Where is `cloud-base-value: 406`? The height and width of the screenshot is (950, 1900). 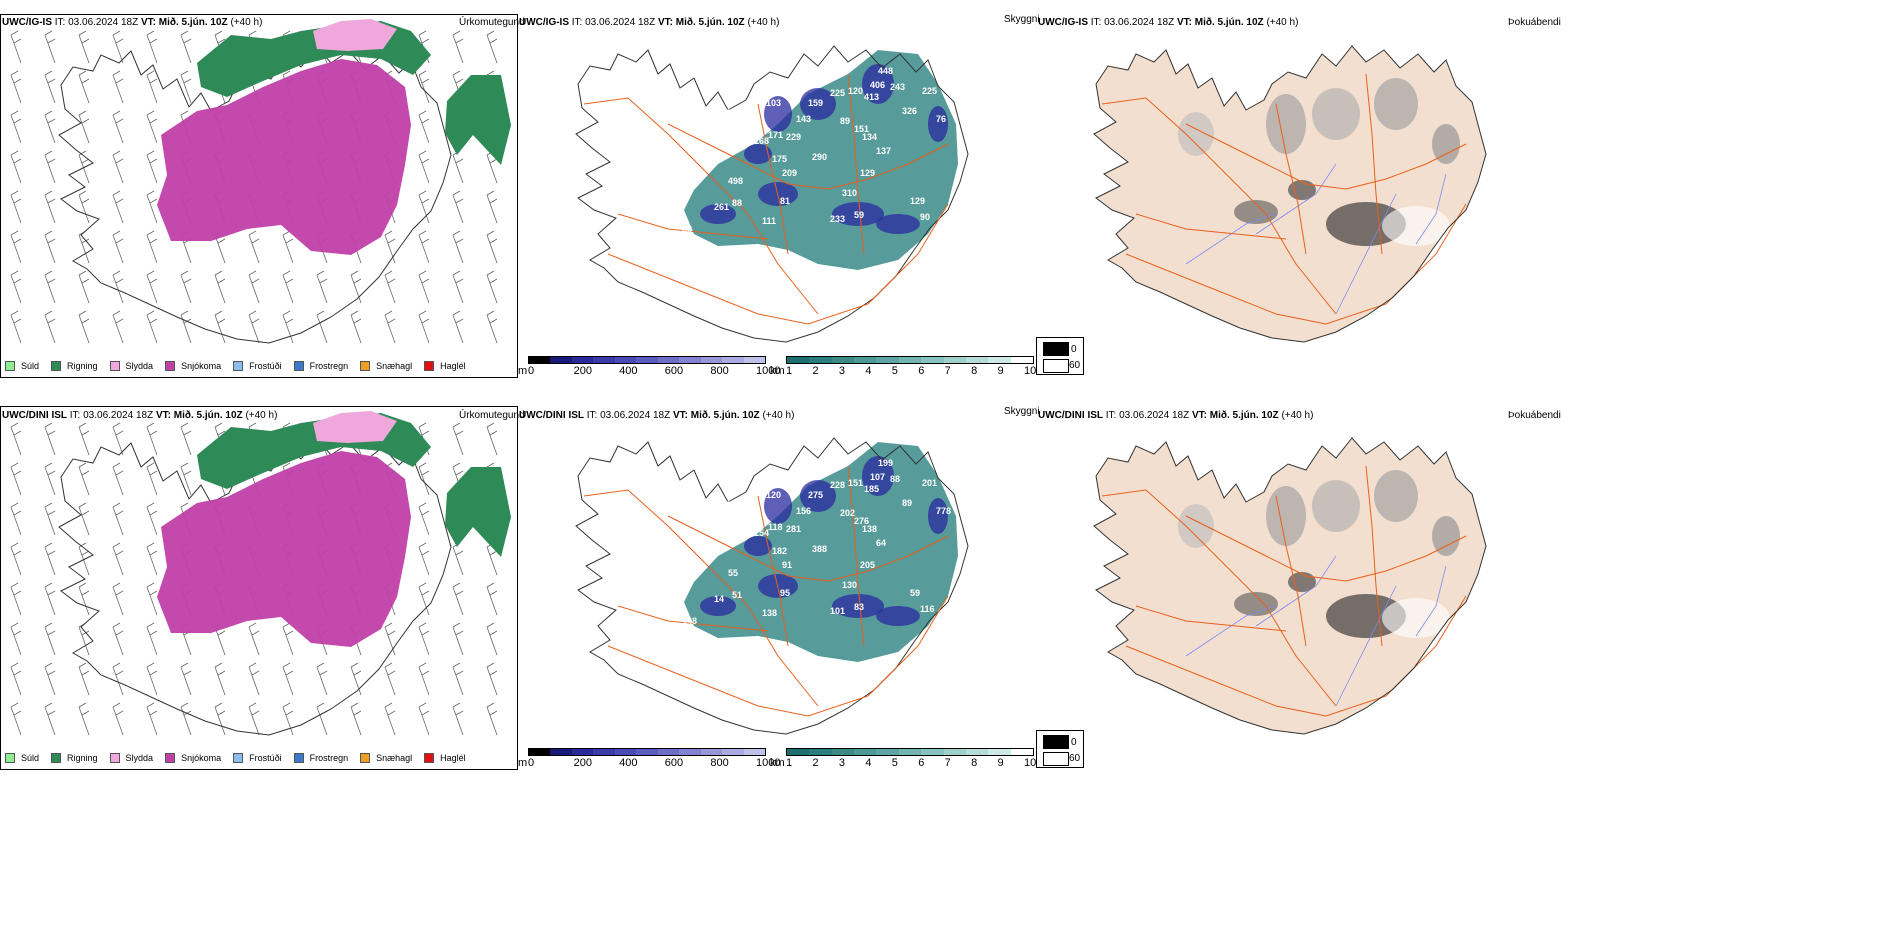 cloud-base-value: 406 is located at coordinates (877, 85).